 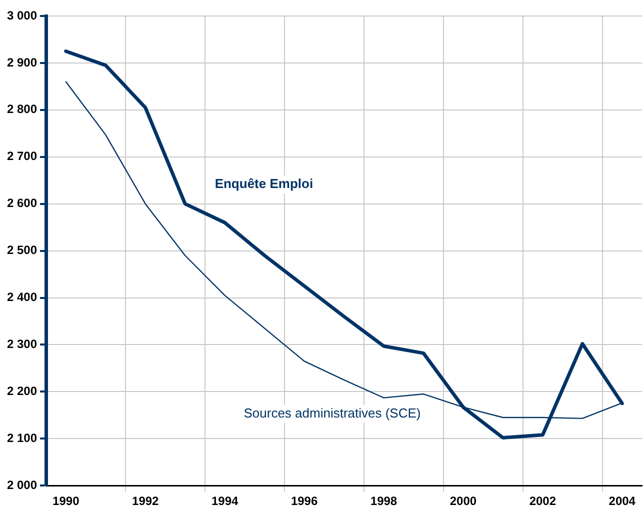 What do you see at coordinates (304, 501) in the screenshot?
I see `x-tick-label: 1996` at bounding box center [304, 501].